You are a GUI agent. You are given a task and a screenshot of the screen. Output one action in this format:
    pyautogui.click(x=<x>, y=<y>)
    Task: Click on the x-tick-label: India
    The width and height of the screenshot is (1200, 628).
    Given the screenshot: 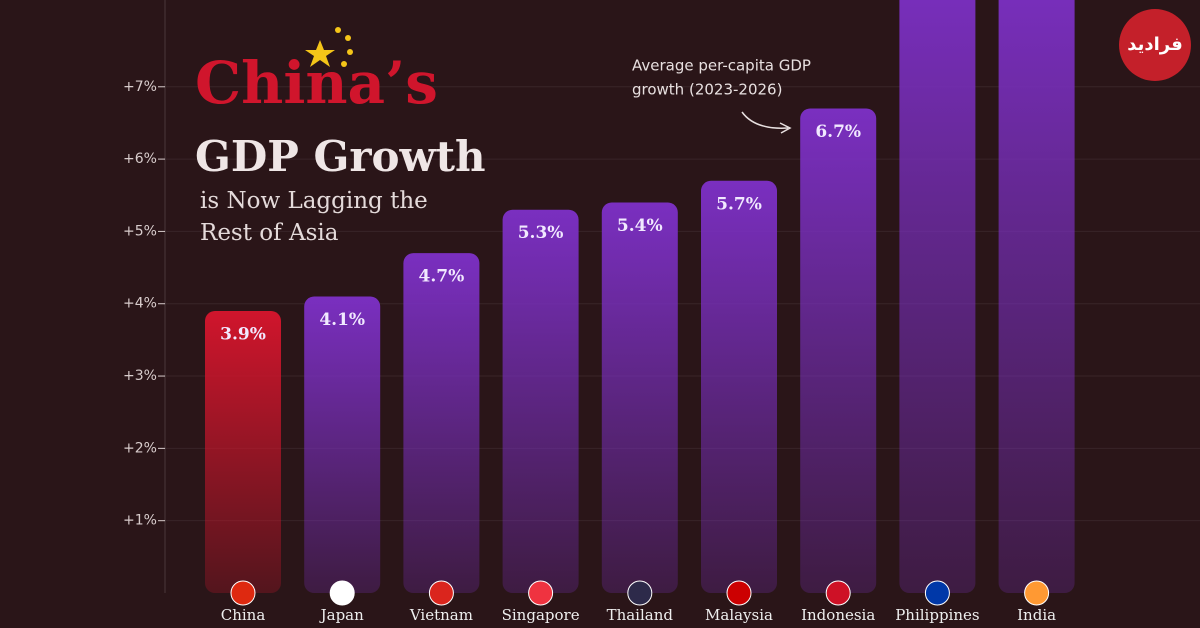 What is the action you would take?
    pyautogui.click(x=1036, y=615)
    